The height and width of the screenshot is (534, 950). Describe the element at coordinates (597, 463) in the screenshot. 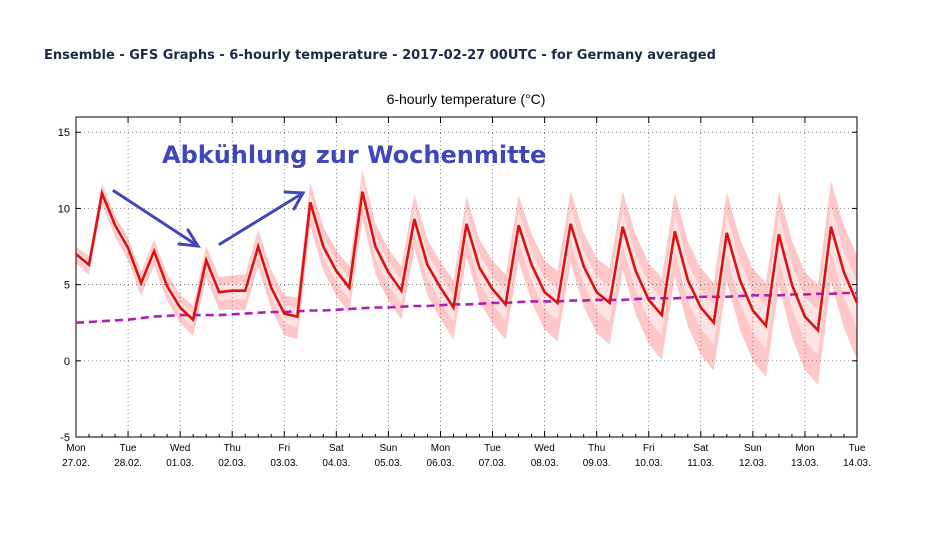

I see `x-tick-date-label: 09.03.` at that location.